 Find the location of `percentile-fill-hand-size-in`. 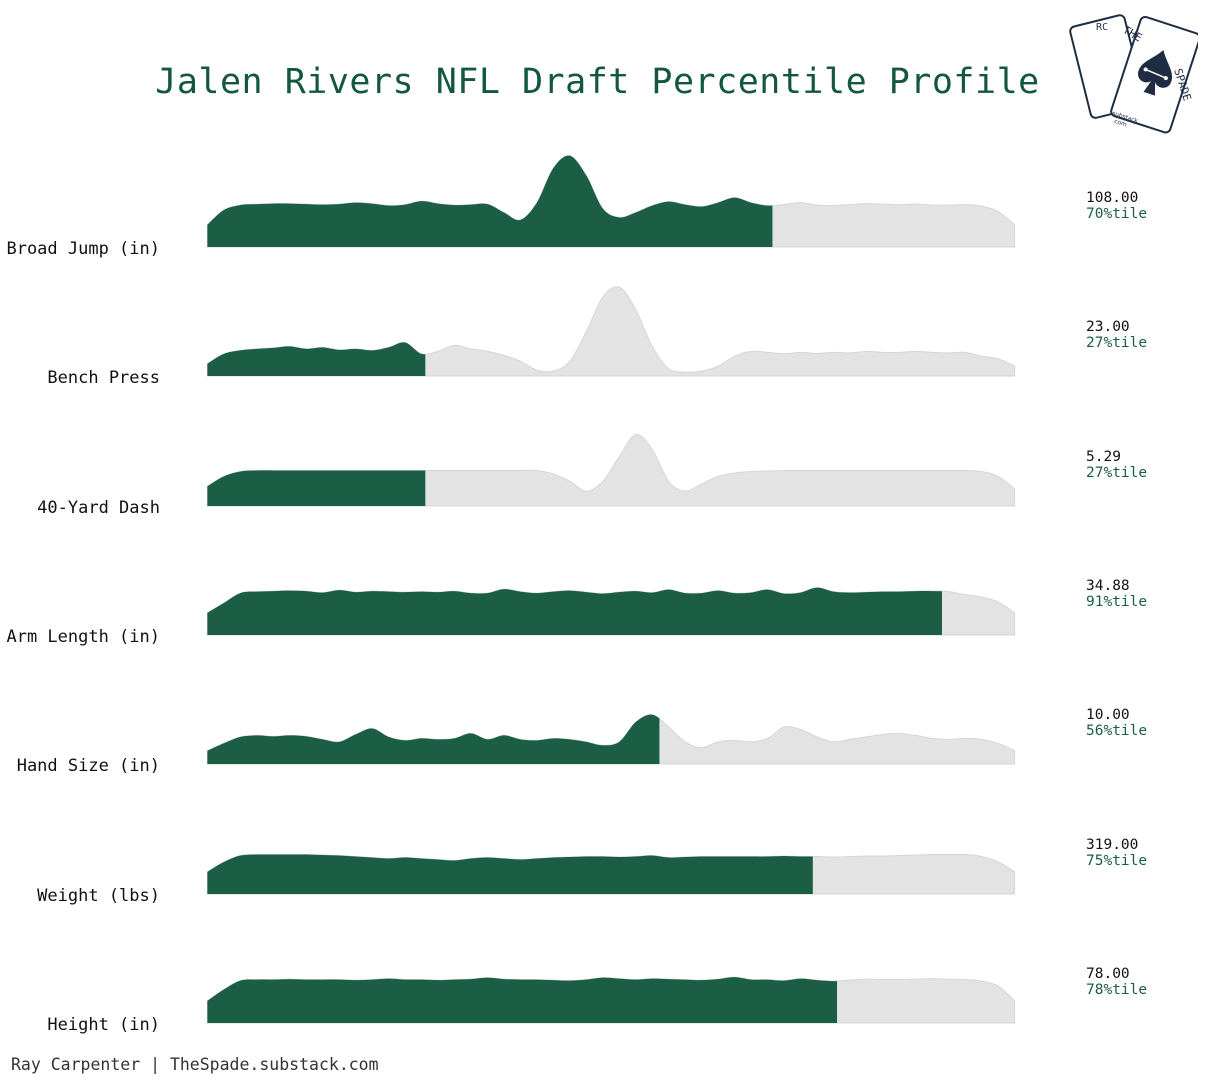

percentile-fill-hand-size-in is located at coordinates (433, 739).